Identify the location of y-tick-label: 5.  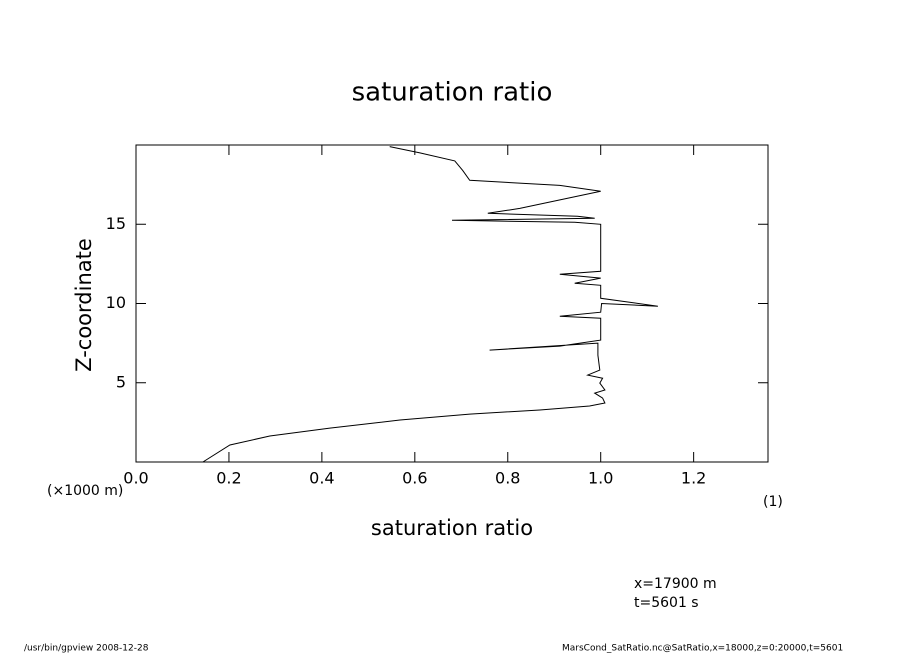
(121, 381).